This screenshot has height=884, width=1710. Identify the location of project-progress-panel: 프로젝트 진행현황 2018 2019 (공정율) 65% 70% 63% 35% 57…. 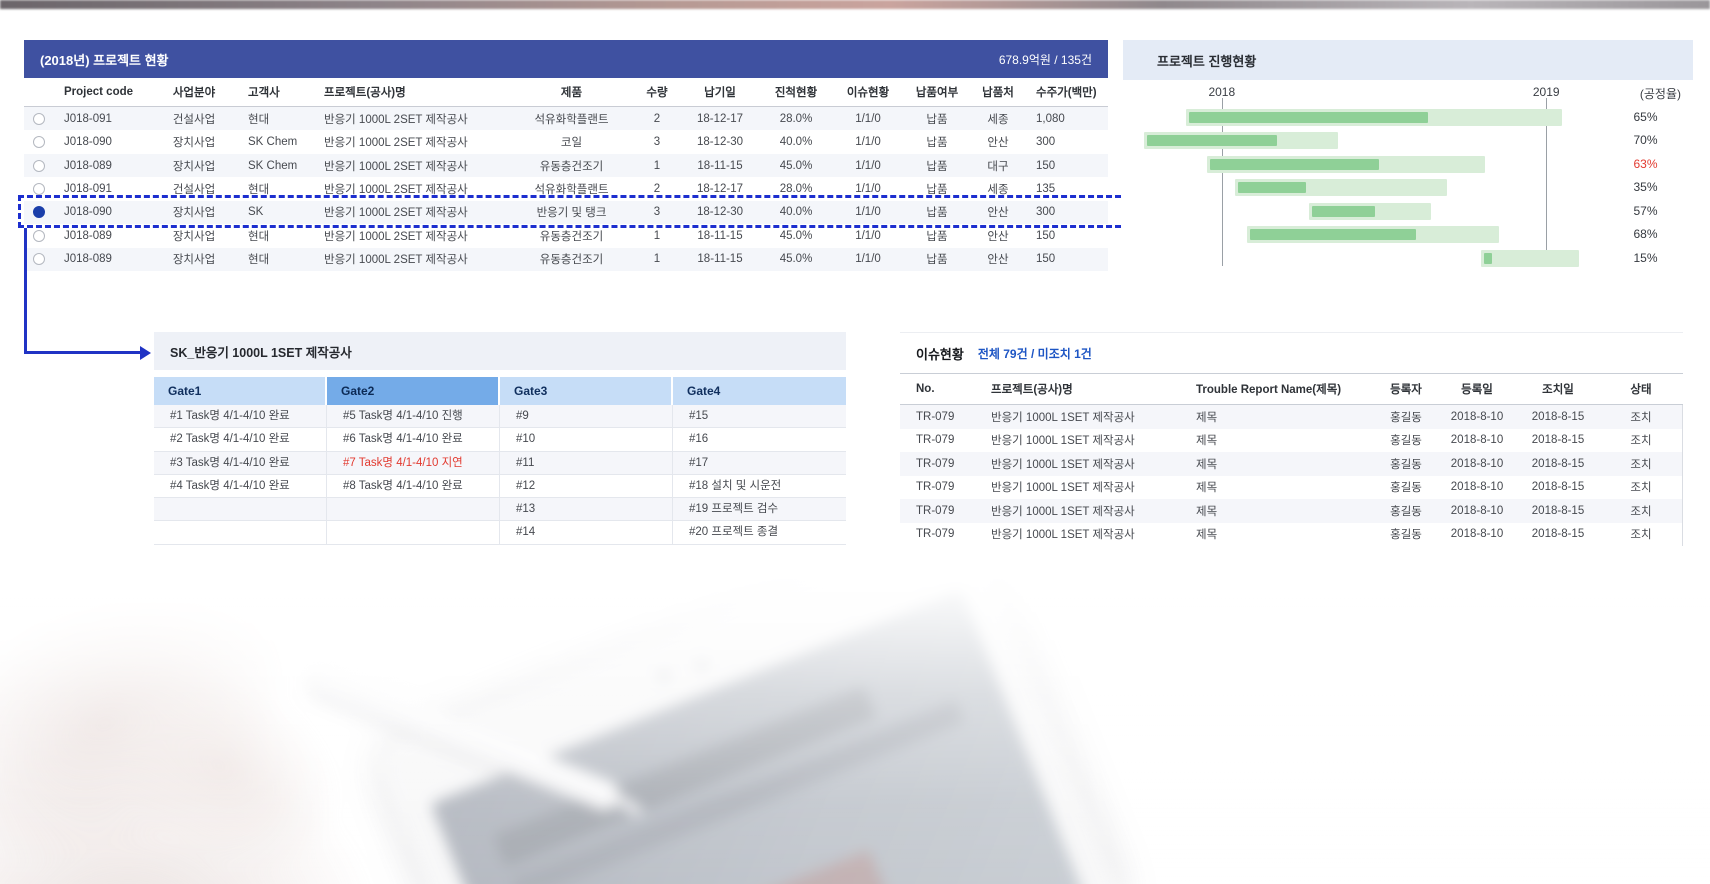
(1408, 155).